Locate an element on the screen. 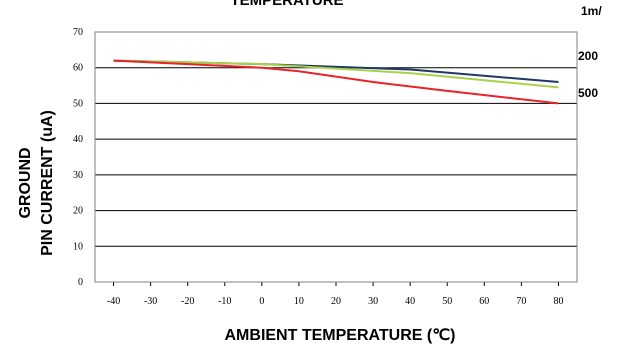 The height and width of the screenshot is (349, 620). x-axis-label: AMBIENT TEMPERATURE (℃) is located at coordinates (340, 335).